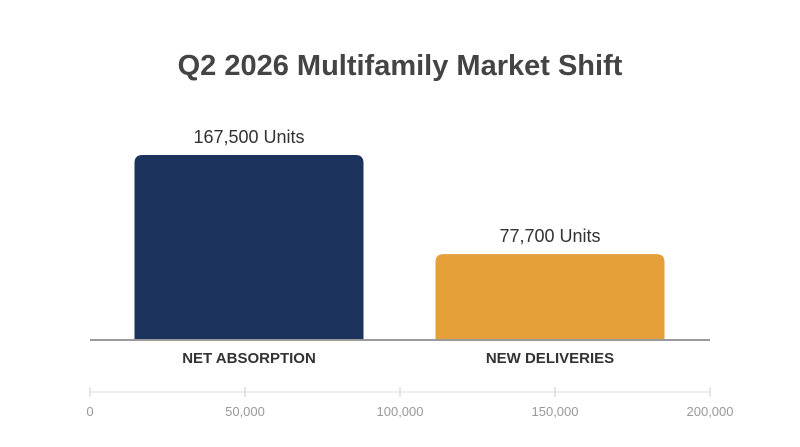 The height and width of the screenshot is (447, 800). What do you see at coordinates (400, 411) in the screenshot?
I see `scale-tick-label: 100,000` at bounding box center [400, 411].